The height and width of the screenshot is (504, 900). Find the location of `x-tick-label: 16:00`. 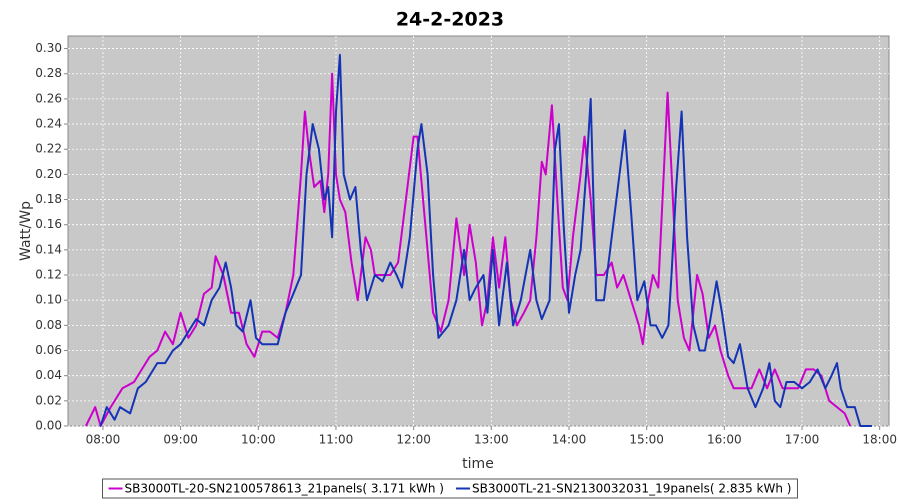

x-tick-label: 16:00 is located at coordinates (724, 440).